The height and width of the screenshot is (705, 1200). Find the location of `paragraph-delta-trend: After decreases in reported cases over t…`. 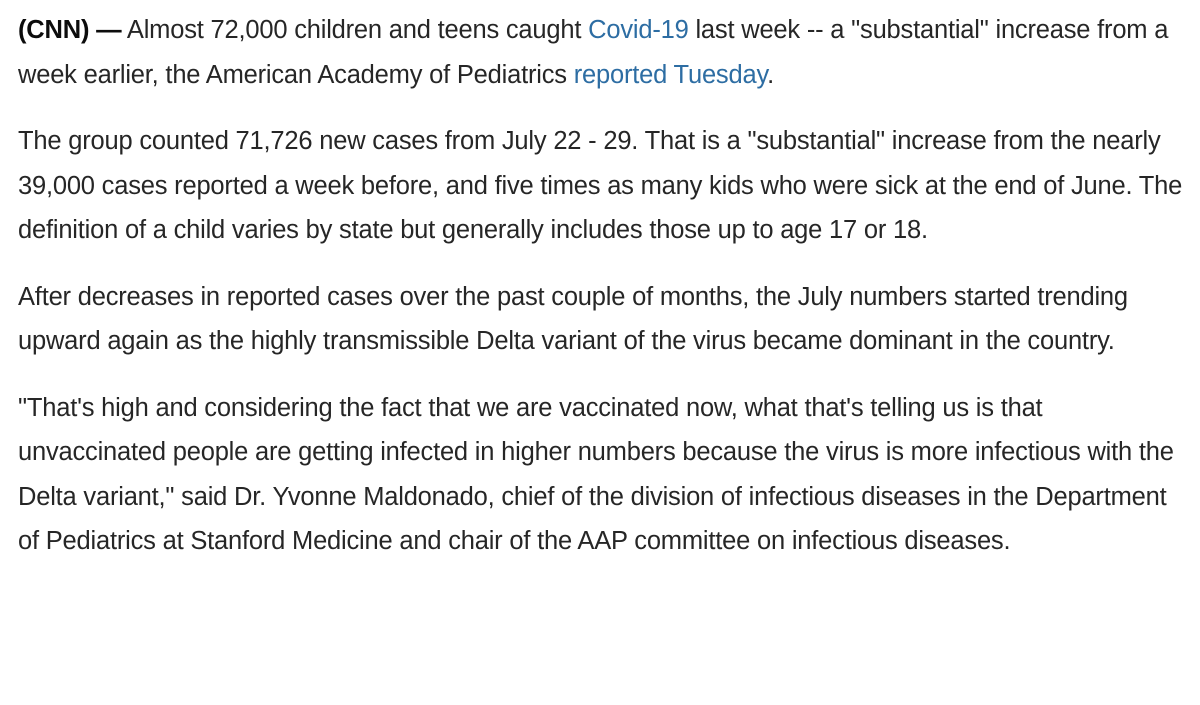

paragraph-delta-trend: After decreases in reported cases over t… is located at coordinates (573, 319).